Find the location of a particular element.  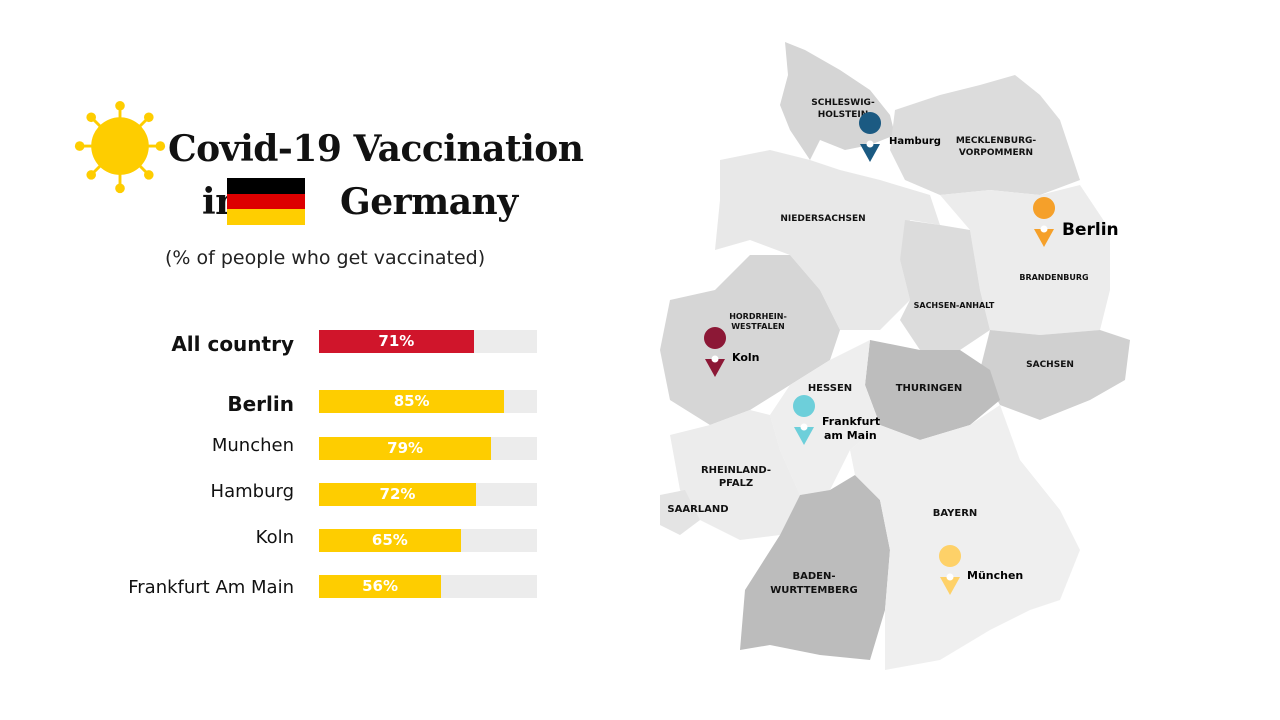

region-bayern is located at coordinates (965, 537).